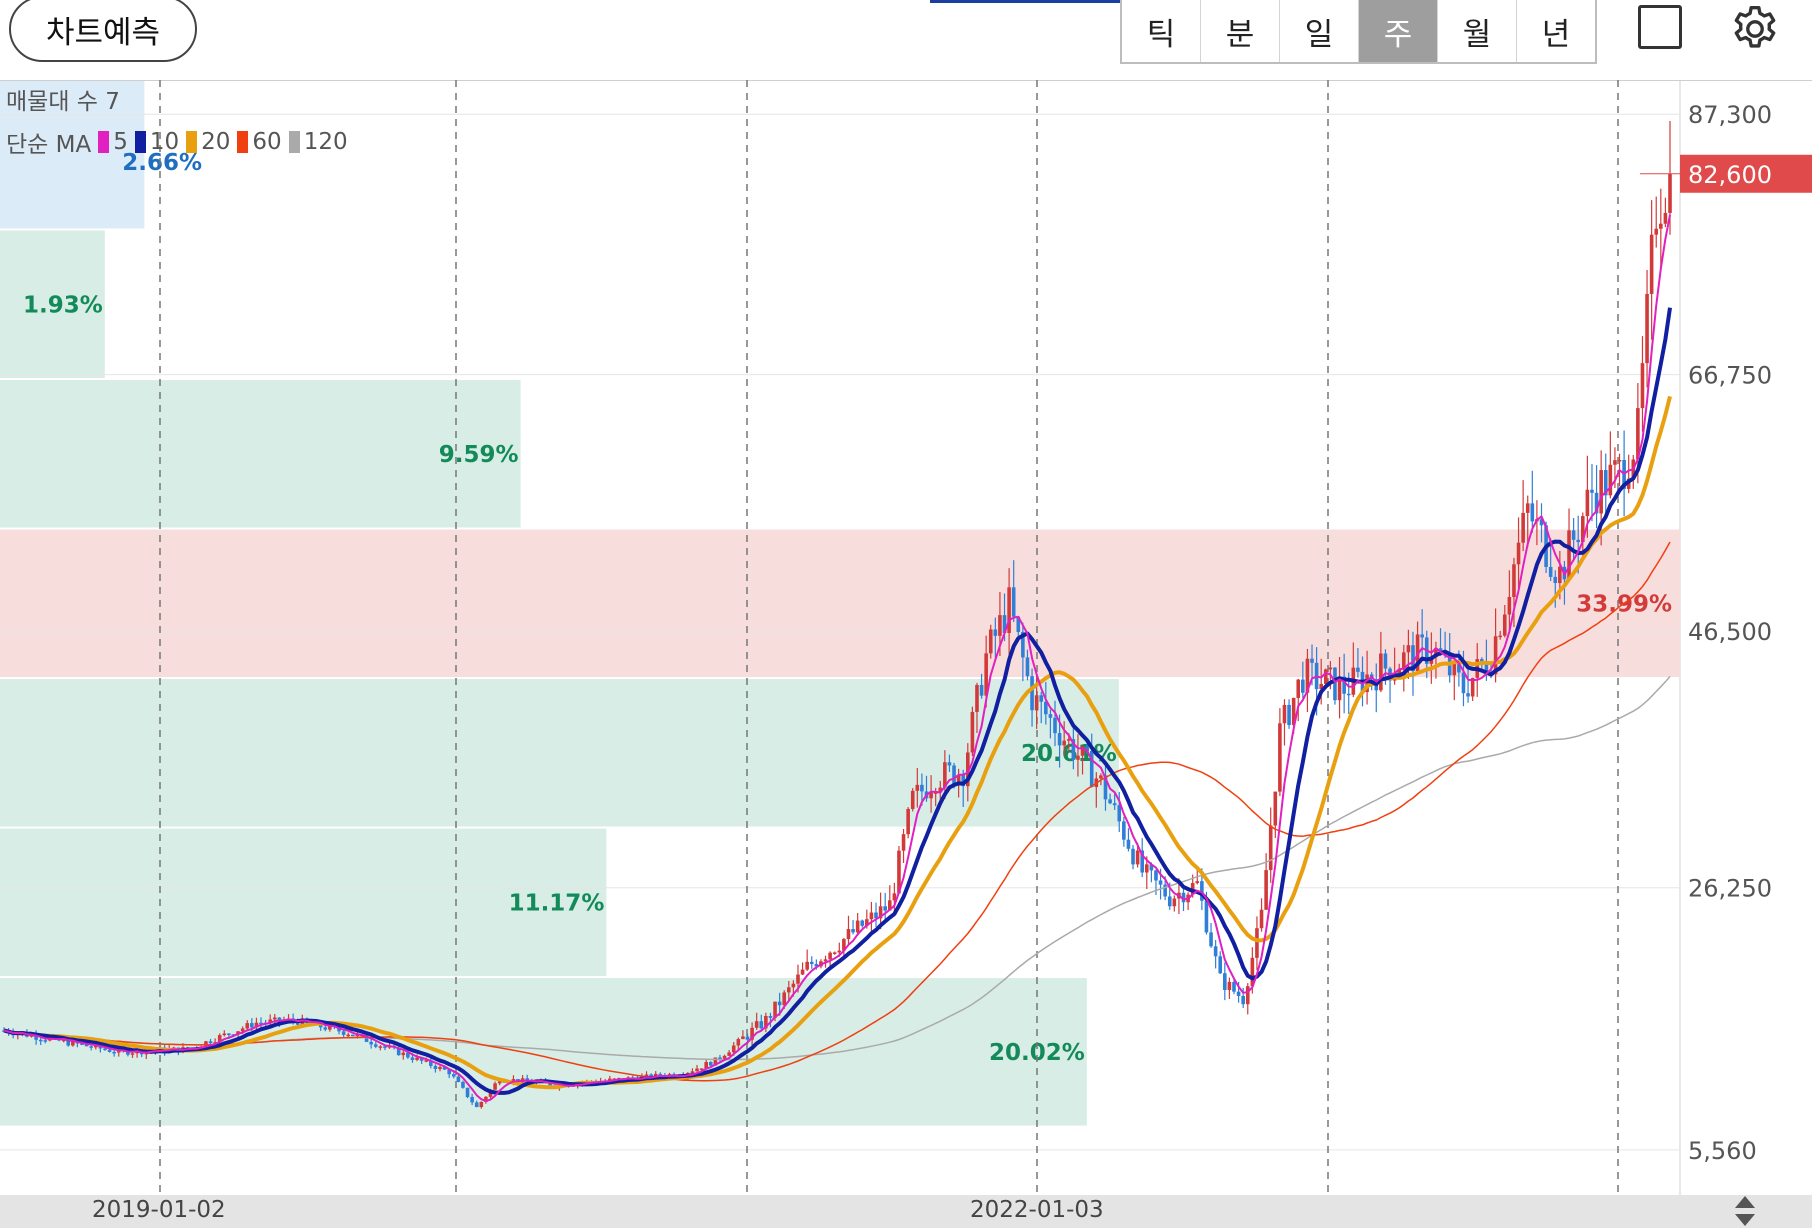 The width and height of the screenshot is (1812, 1228). Describe the element at coordinates (1730, 175) in the screenshot. I see `current-price-label: 82,600` at that location.